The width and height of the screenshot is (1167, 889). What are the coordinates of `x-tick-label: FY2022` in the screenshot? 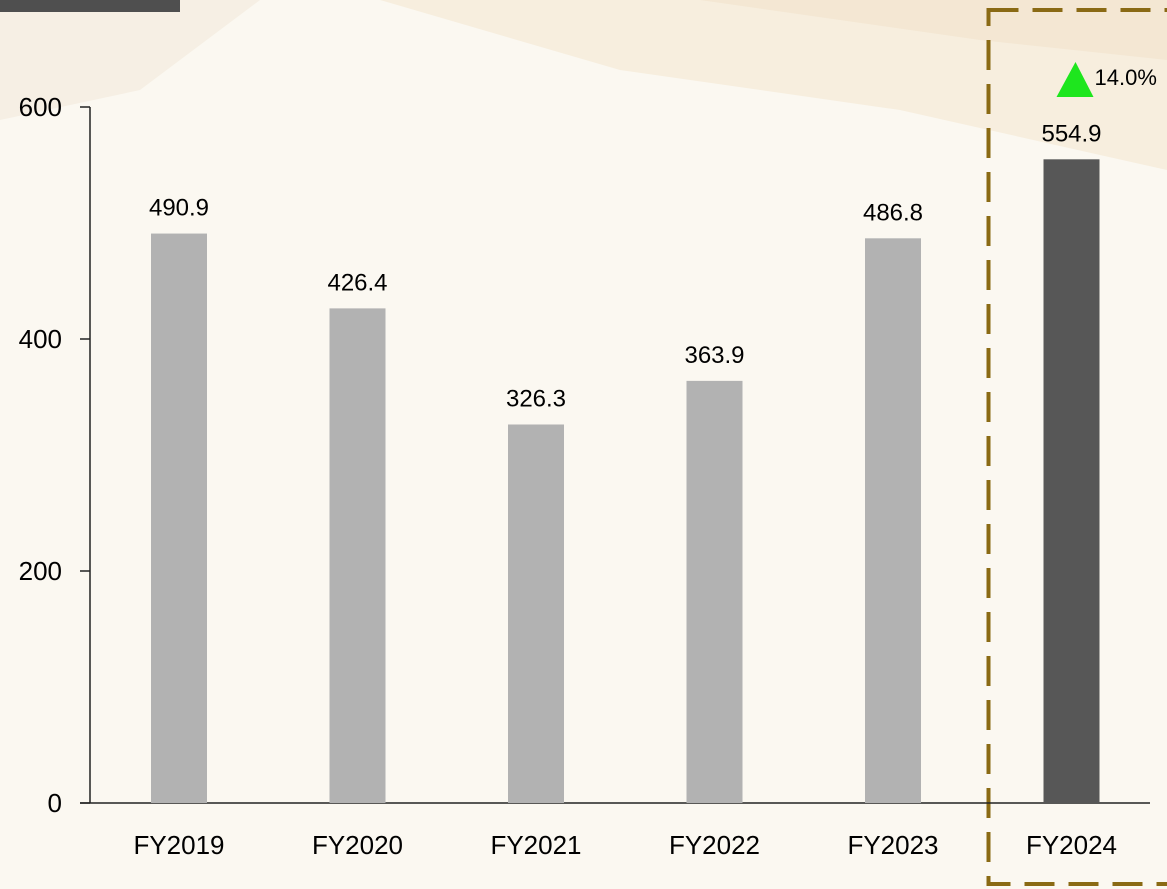 It's located at (714, 845).